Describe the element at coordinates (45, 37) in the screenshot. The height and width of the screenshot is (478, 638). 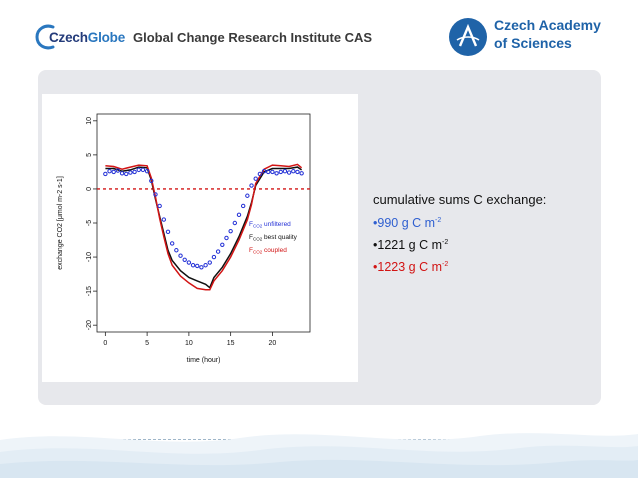
I see `czechglobe-swoosh-icon` at that location.